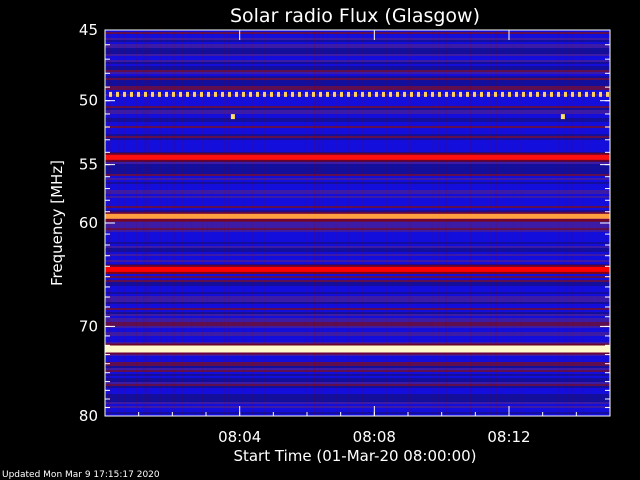  What do you see at coordinates (239, 437) in the screenshot?
I see `x-tick-label-0: 08:04` at bounding box center [239, 437].